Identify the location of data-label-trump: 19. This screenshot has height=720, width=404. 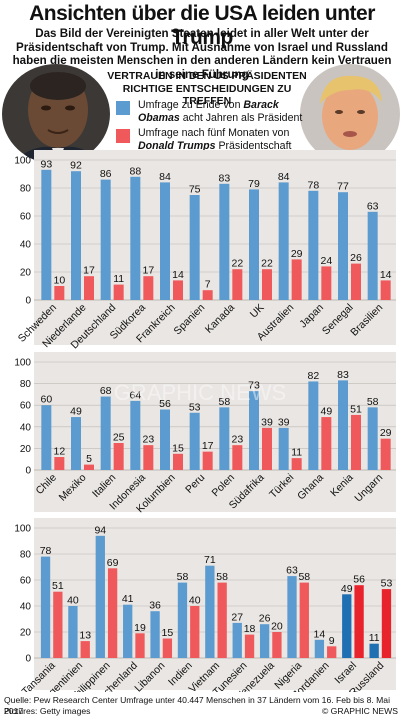
(140, 628).